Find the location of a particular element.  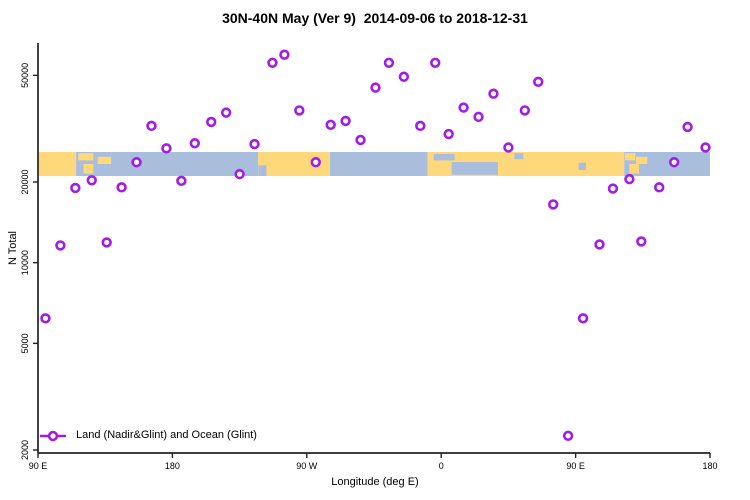

map-band-land-segment is located at coordinates (57, 164).